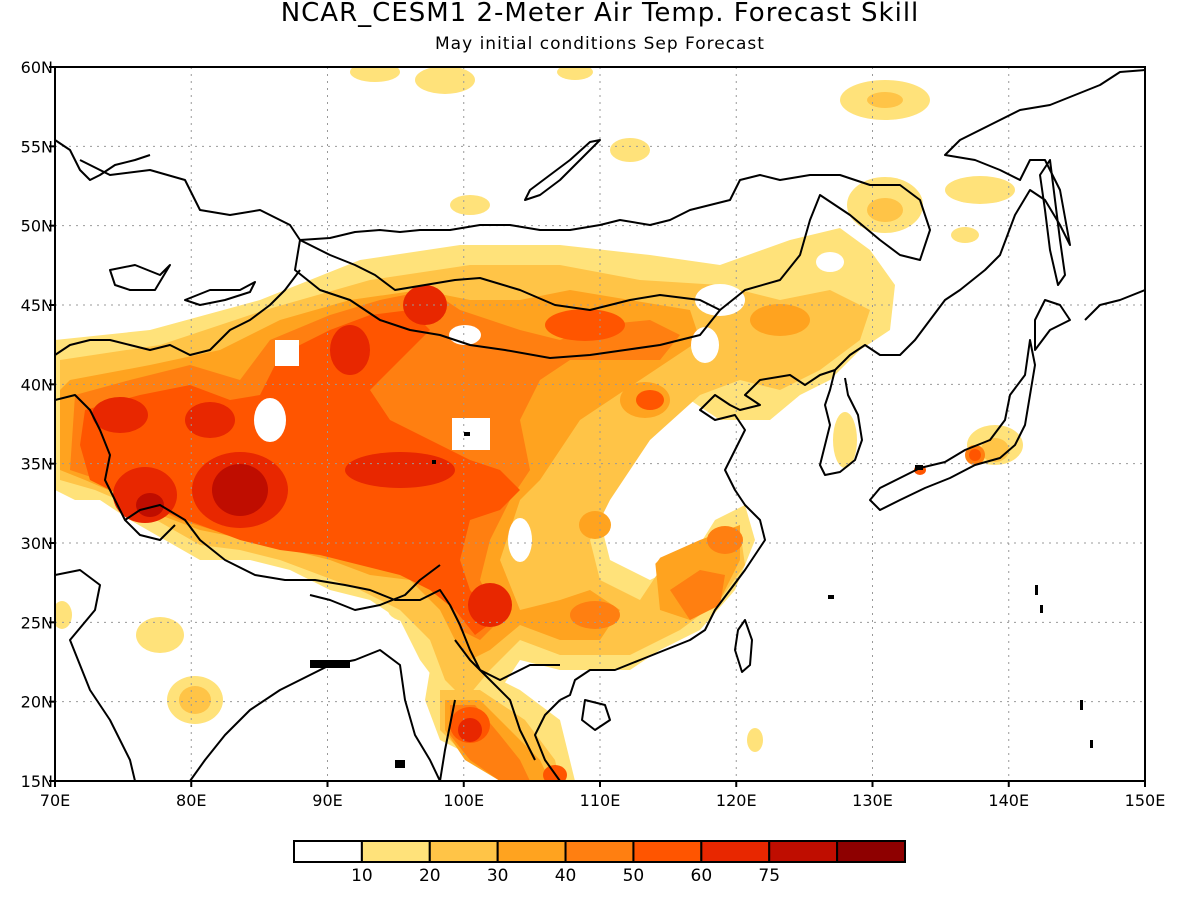  What do you see at coordinates (220, 293) in the screenshot?
I see `coastline-balkhash` at bounding box center [220, 293].